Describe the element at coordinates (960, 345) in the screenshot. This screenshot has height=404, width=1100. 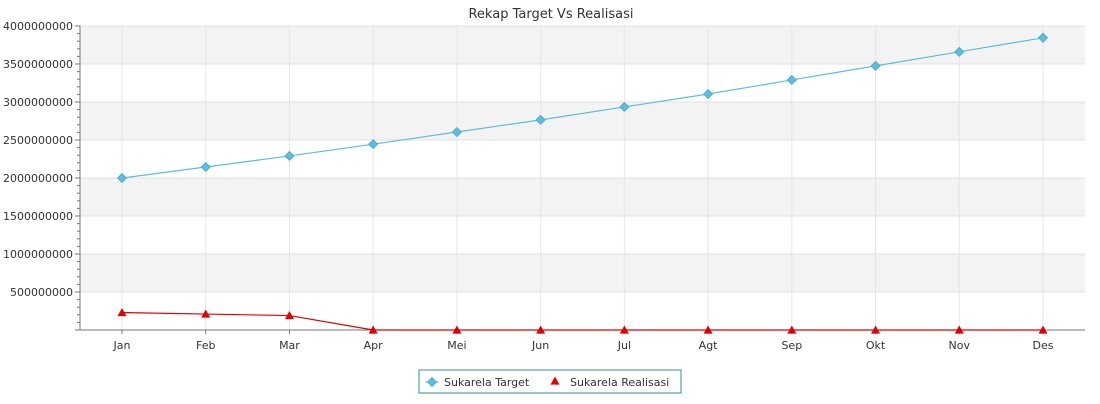
I see `x-tick-label: Nov` at that location.